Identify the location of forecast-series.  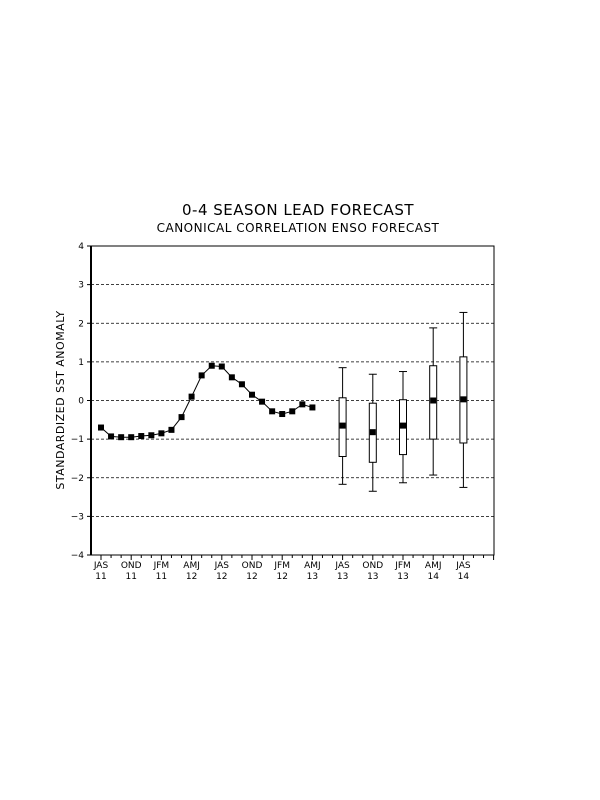
(403, 401).